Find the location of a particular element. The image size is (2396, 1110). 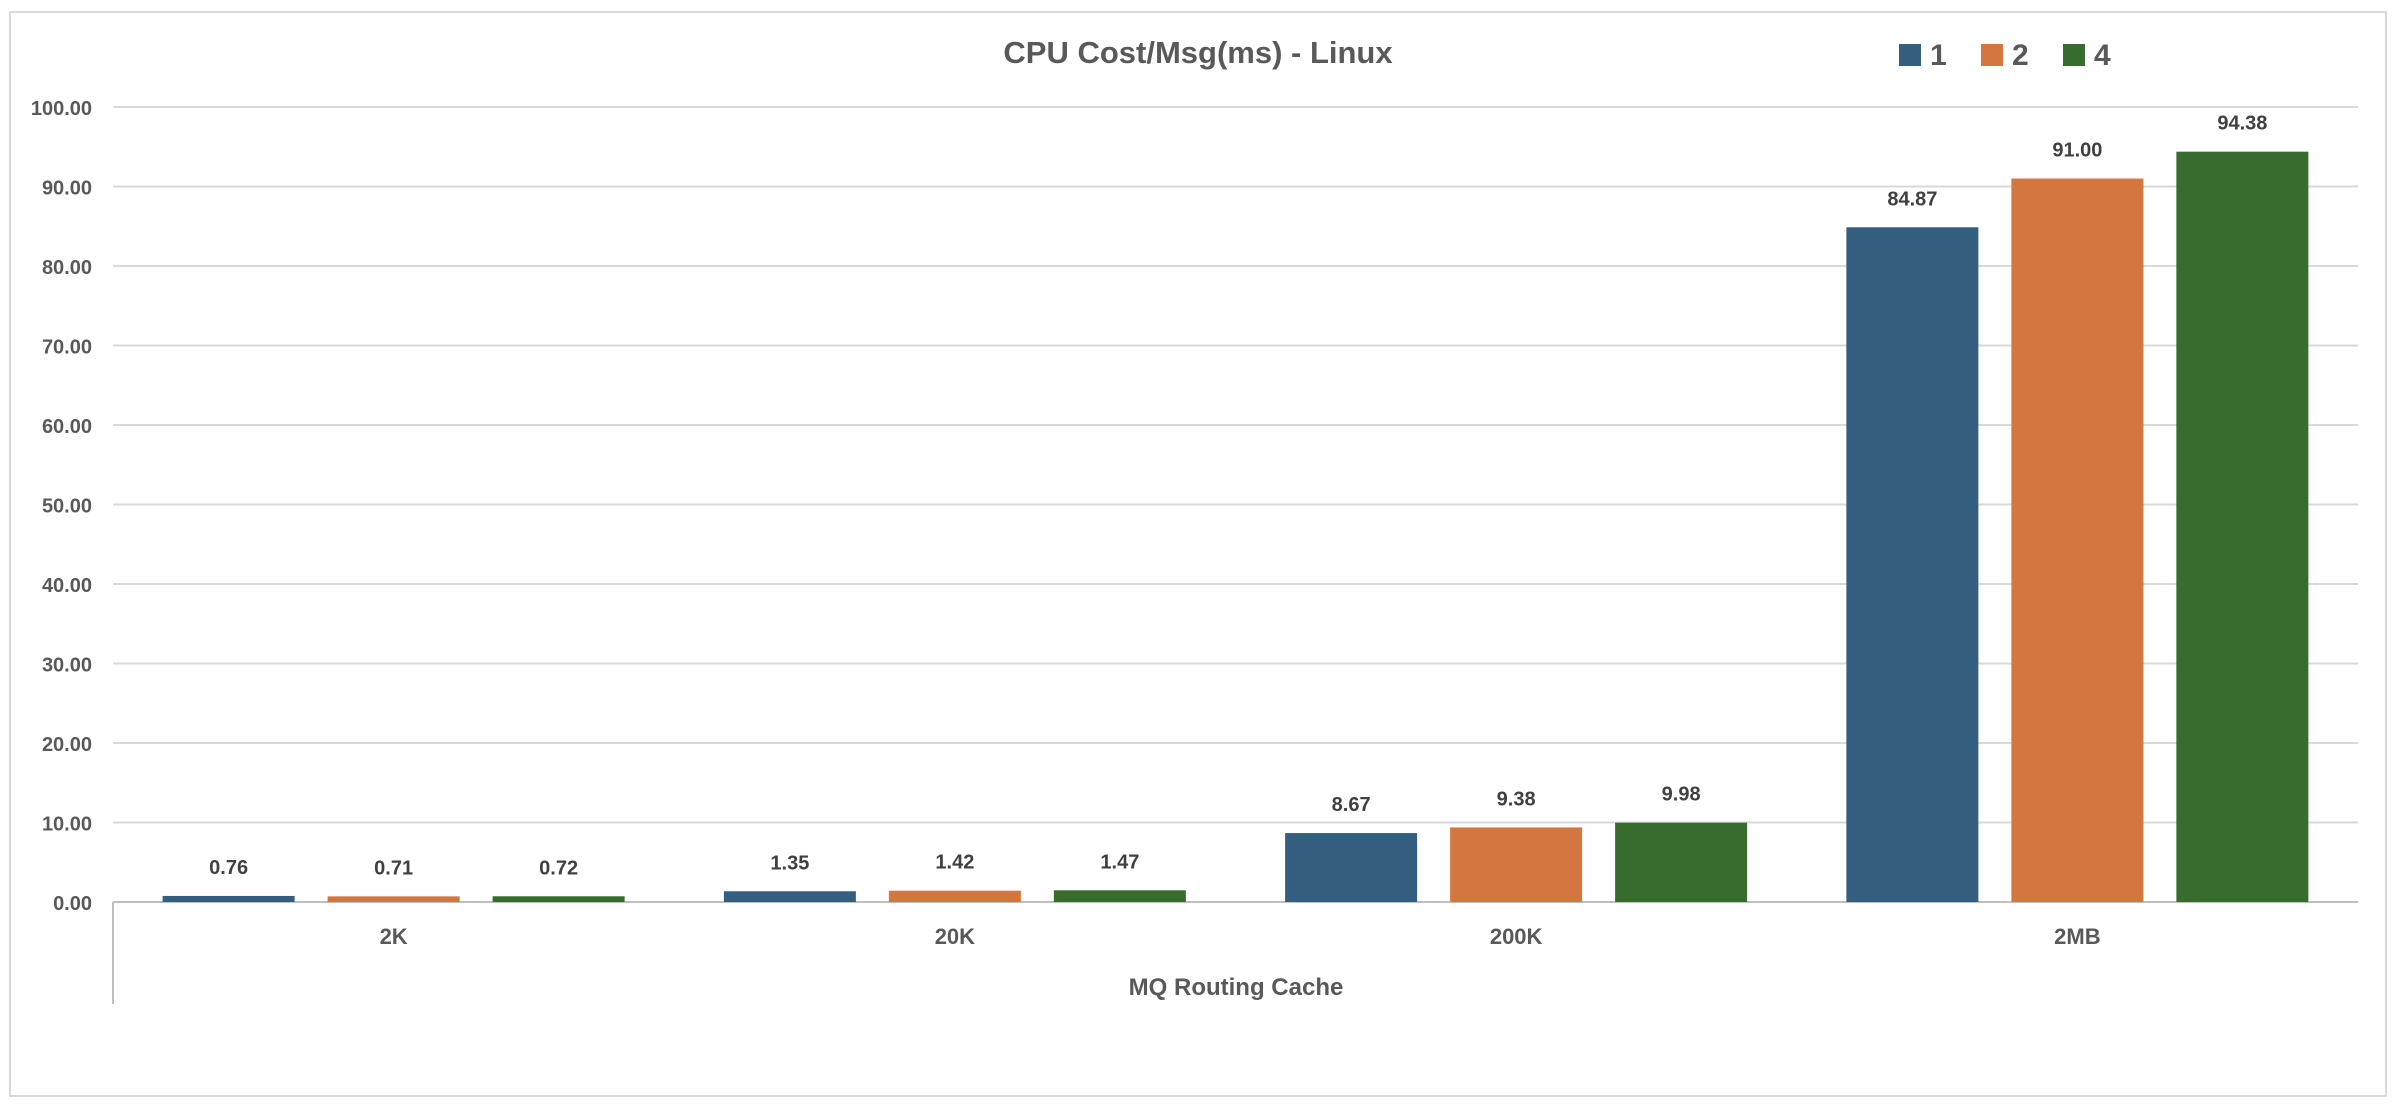

x-axis-title: MQ Routing Cache is located at coordinates (1236, 987).